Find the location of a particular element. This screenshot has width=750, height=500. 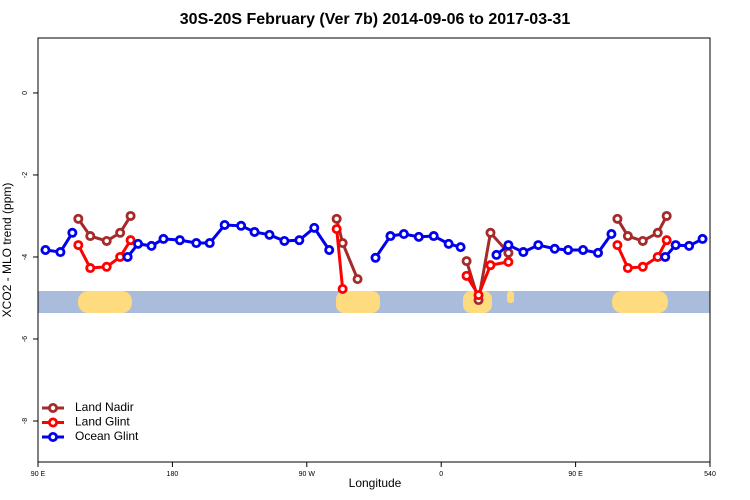

y-tick-label: -6 is located at coordinates (25, 339).